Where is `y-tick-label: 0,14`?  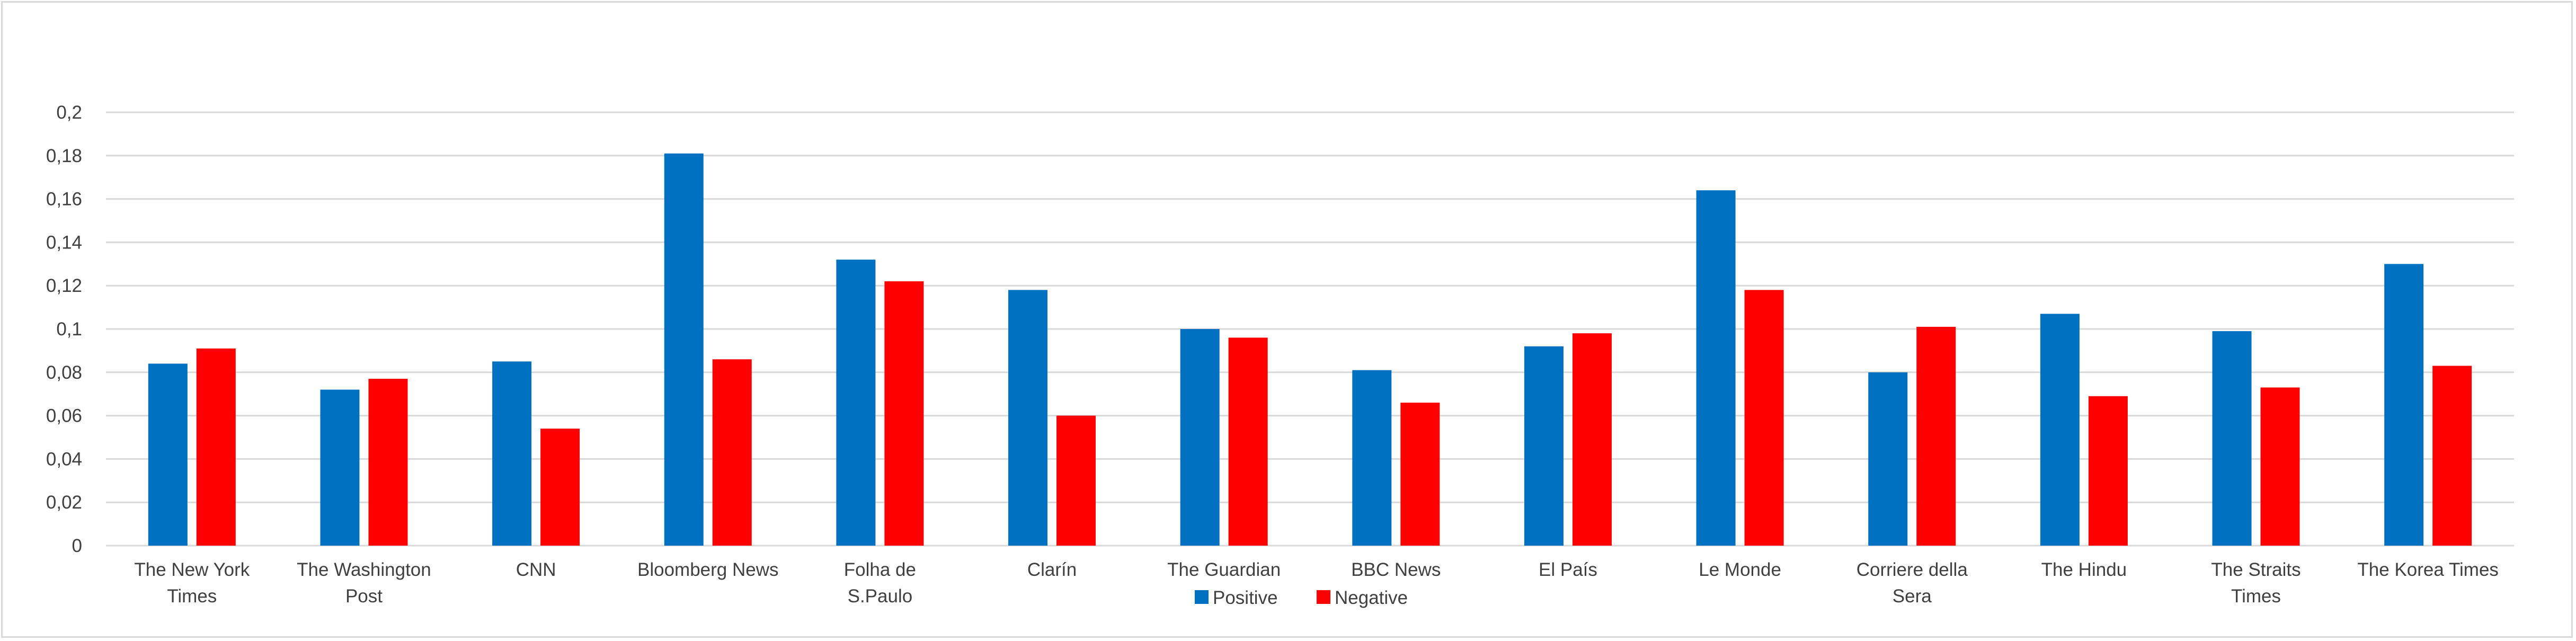
y-tick-label: 0,14 is located at coordinates (64, 242).